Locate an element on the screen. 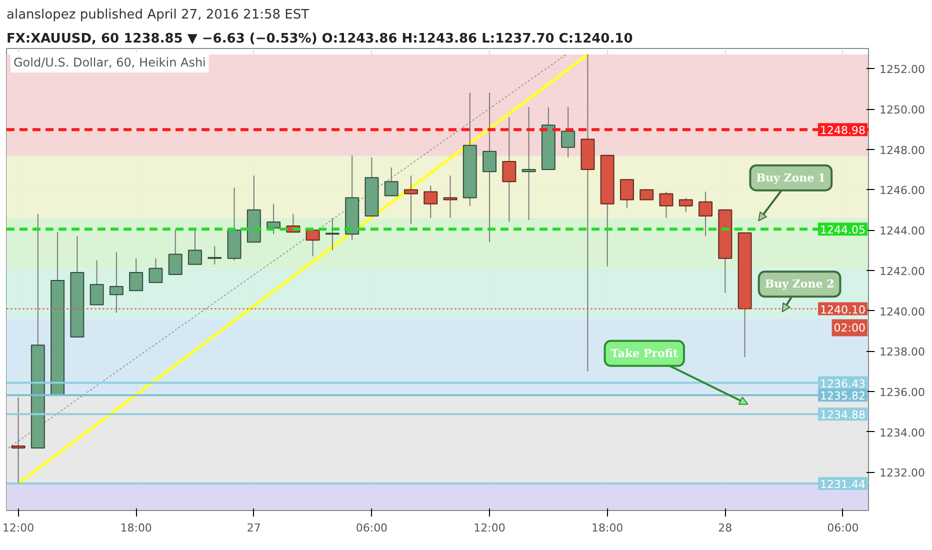 This screenshot has width=932, height=550. ref-line-label: 1244.05 is located at coordinates (843, 230).